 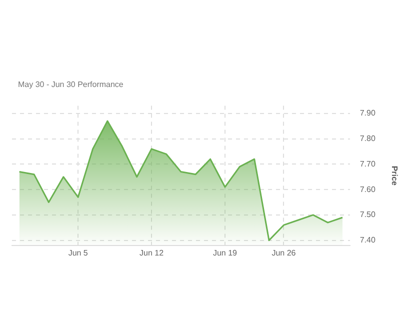 I want to click on x-tick-label: Jun 26, so click(x=284, y=253).